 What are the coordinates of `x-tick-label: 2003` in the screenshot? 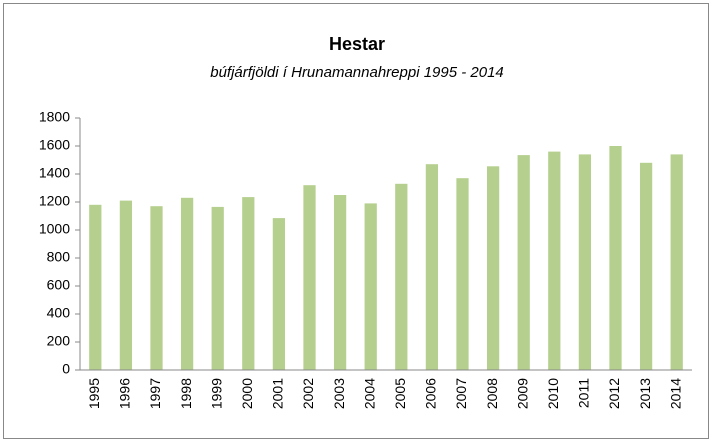 It's located at (339, 393).